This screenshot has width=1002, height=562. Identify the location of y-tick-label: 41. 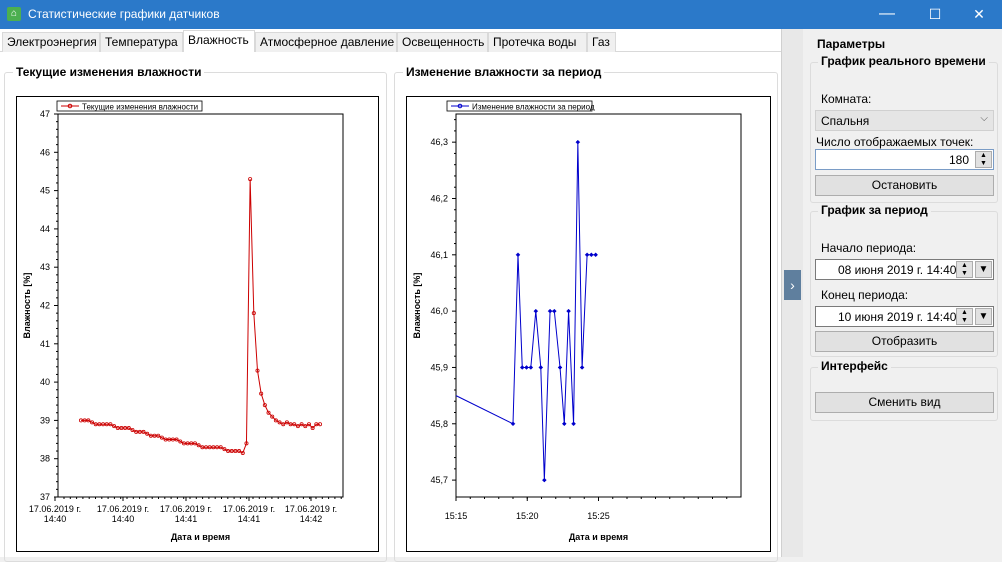
(45, 344).